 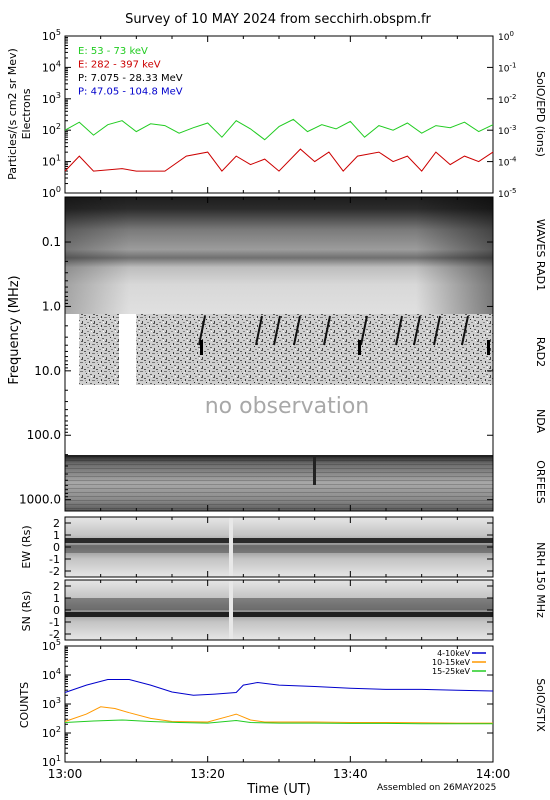 I want to click on epd-right-tick-label: 10⁻⁴, so click(x=507, y=162).